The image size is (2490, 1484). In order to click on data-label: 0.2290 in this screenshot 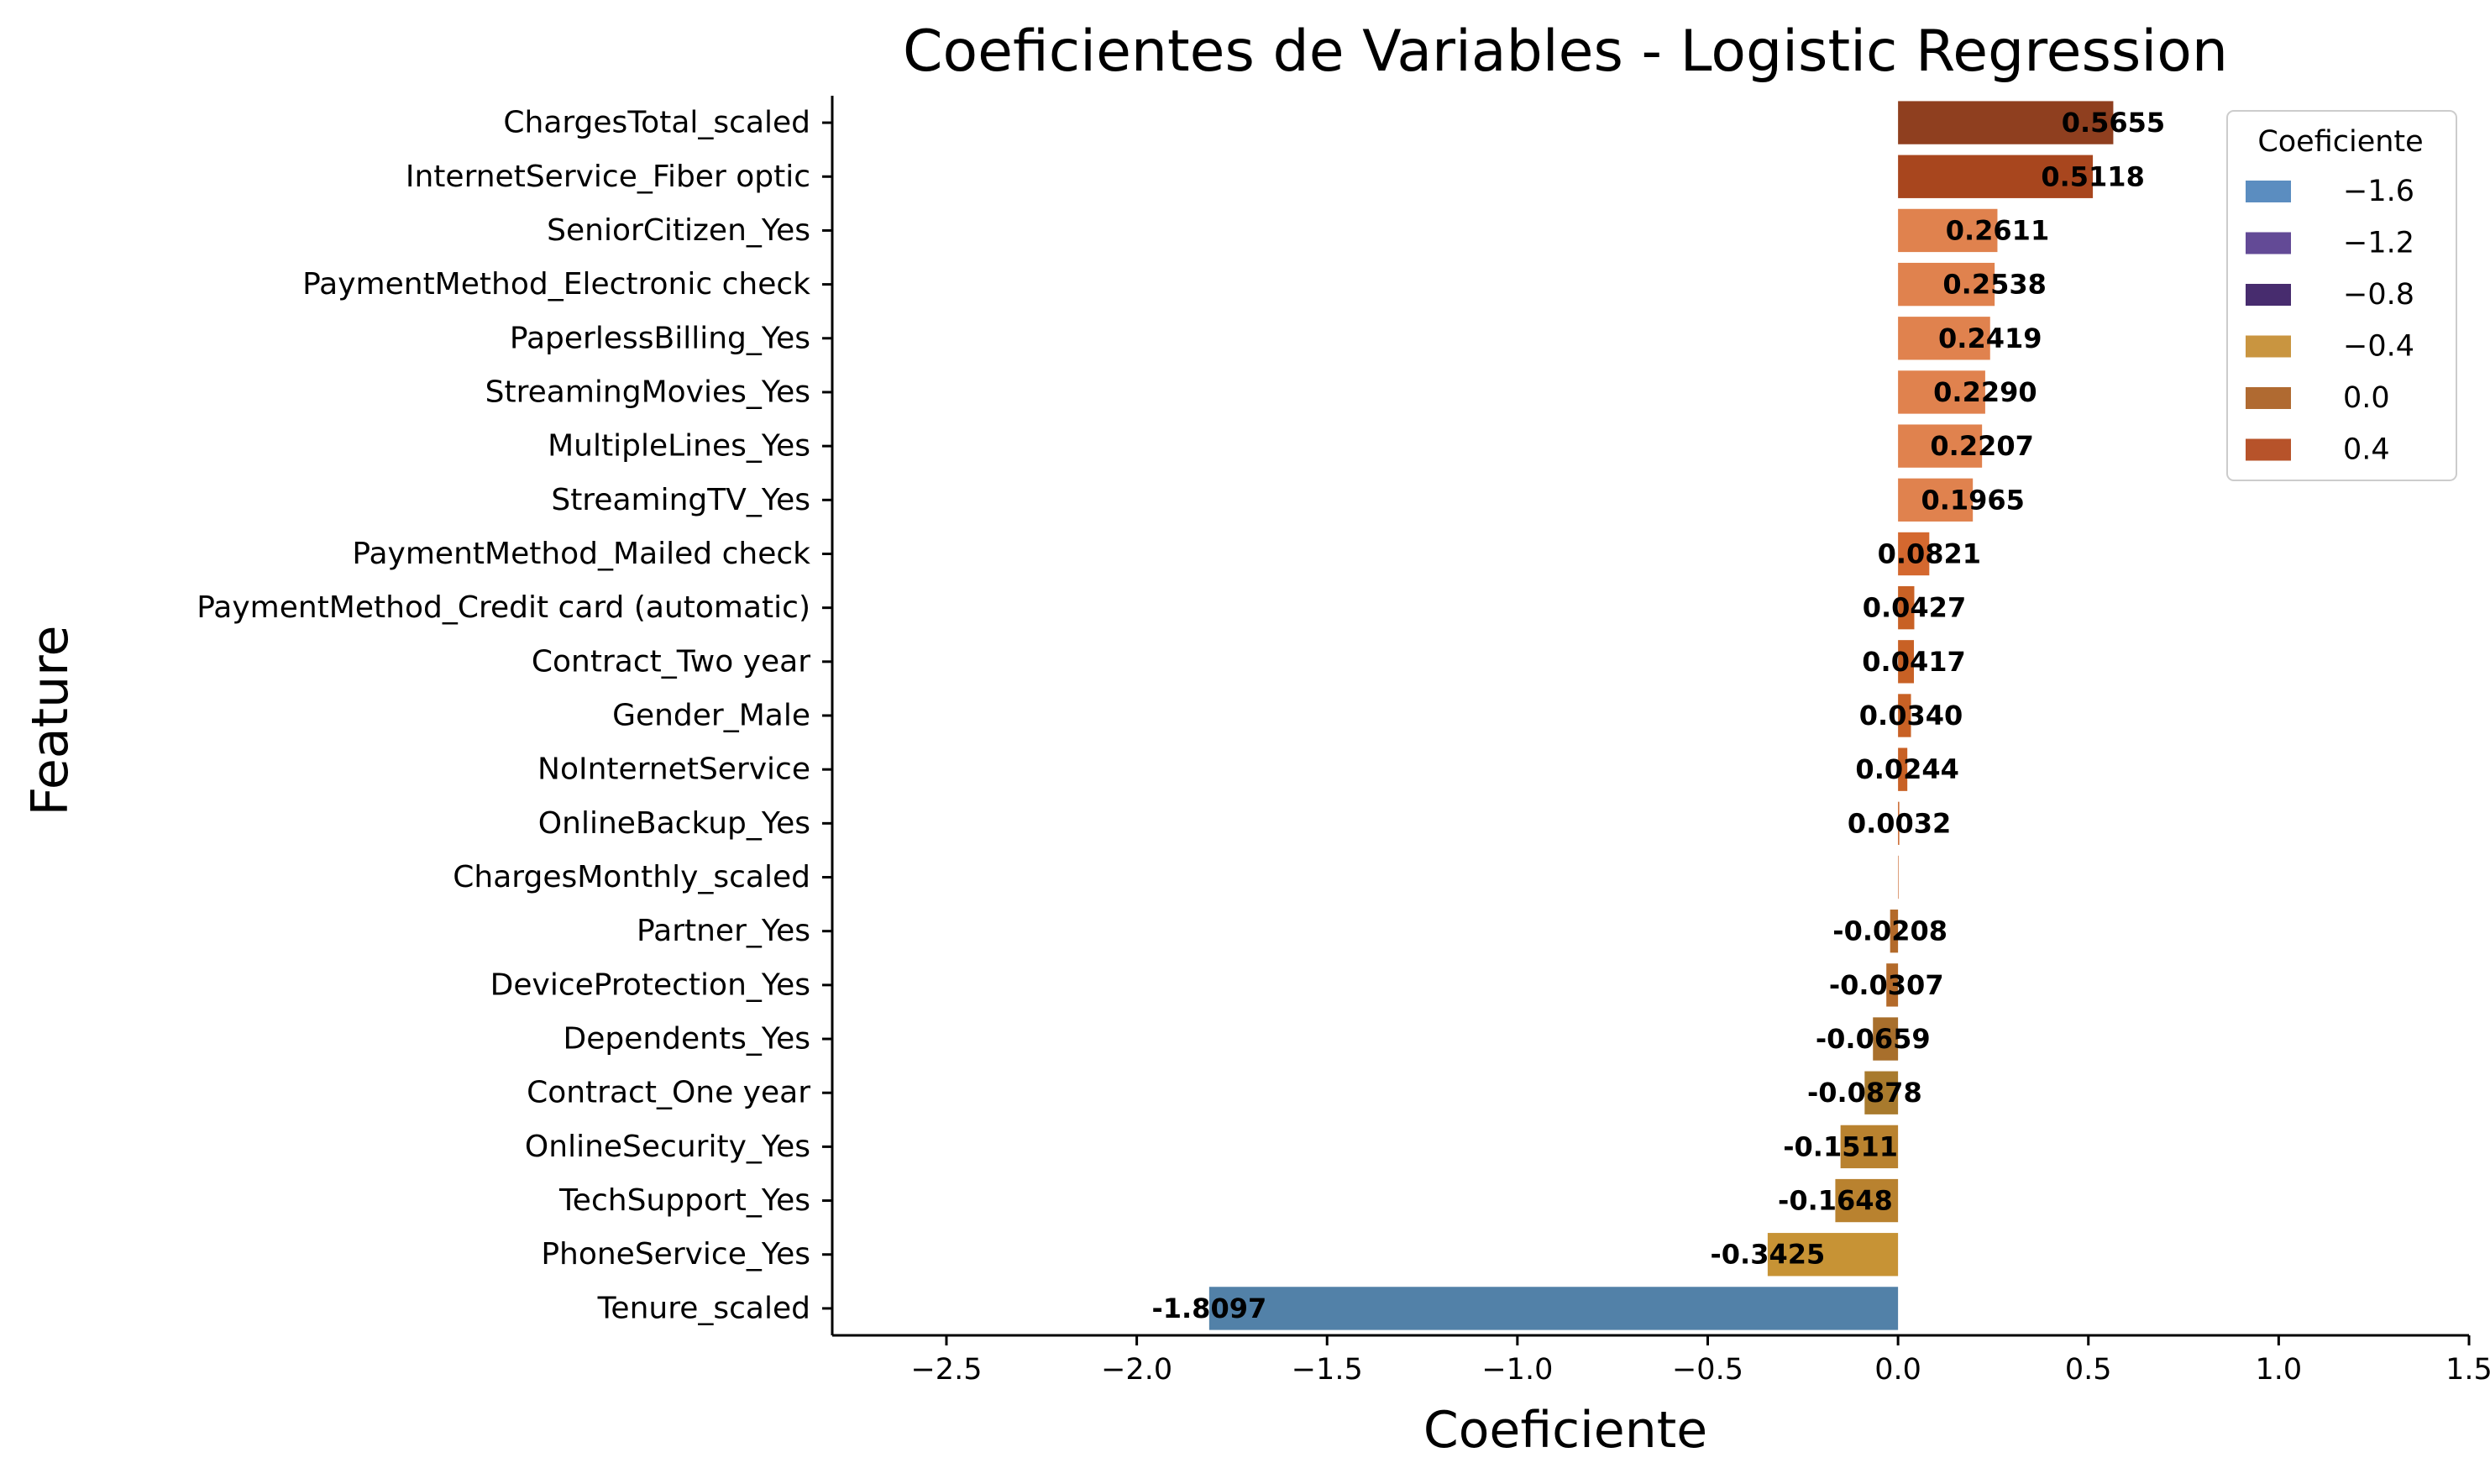, I will do `click(1985, 392)`.